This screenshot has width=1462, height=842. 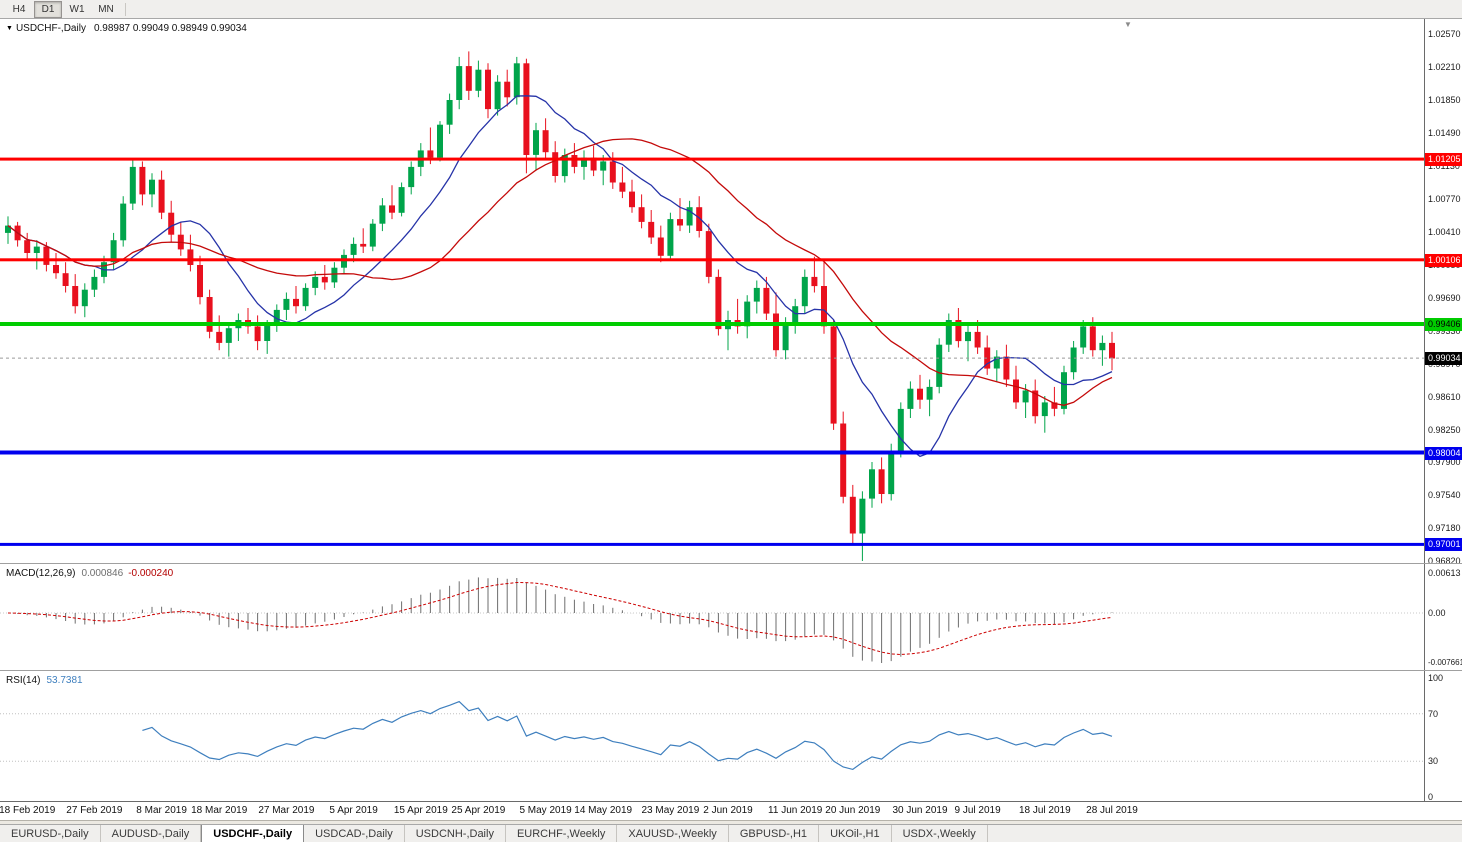 I want to click on chart-tab-eurusd-daily: EURUSD-,Daily, so click(x=50, y=833).